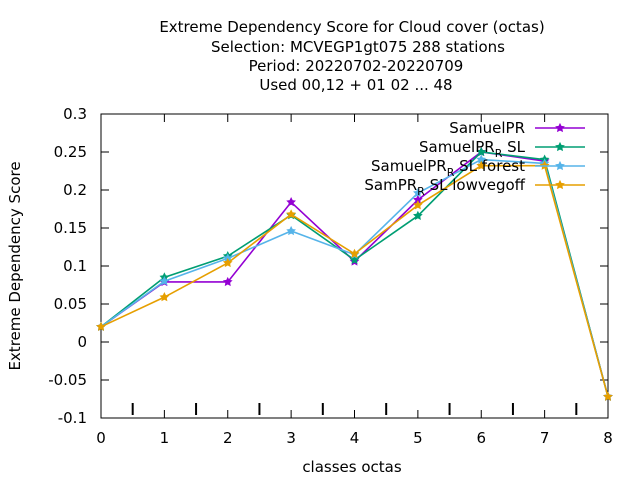  What do you see at coordinates (101, 438) in the screenshot?
I see `x-tick-label: 0` at bounding box center [101, 438].